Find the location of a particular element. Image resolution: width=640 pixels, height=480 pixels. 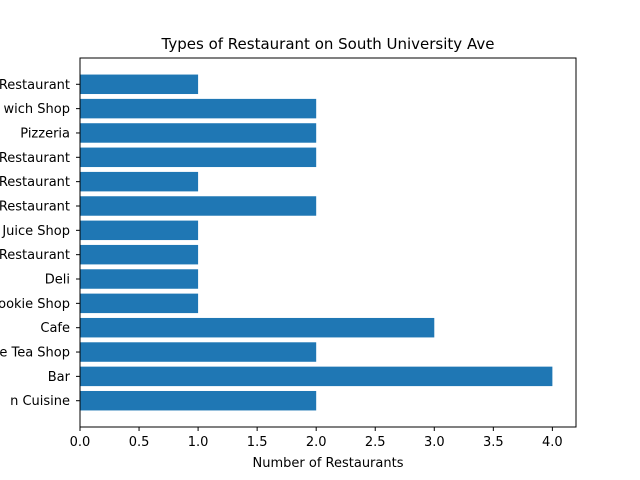

x-tick-label: 1.0 is located at coordinates (198, 442).